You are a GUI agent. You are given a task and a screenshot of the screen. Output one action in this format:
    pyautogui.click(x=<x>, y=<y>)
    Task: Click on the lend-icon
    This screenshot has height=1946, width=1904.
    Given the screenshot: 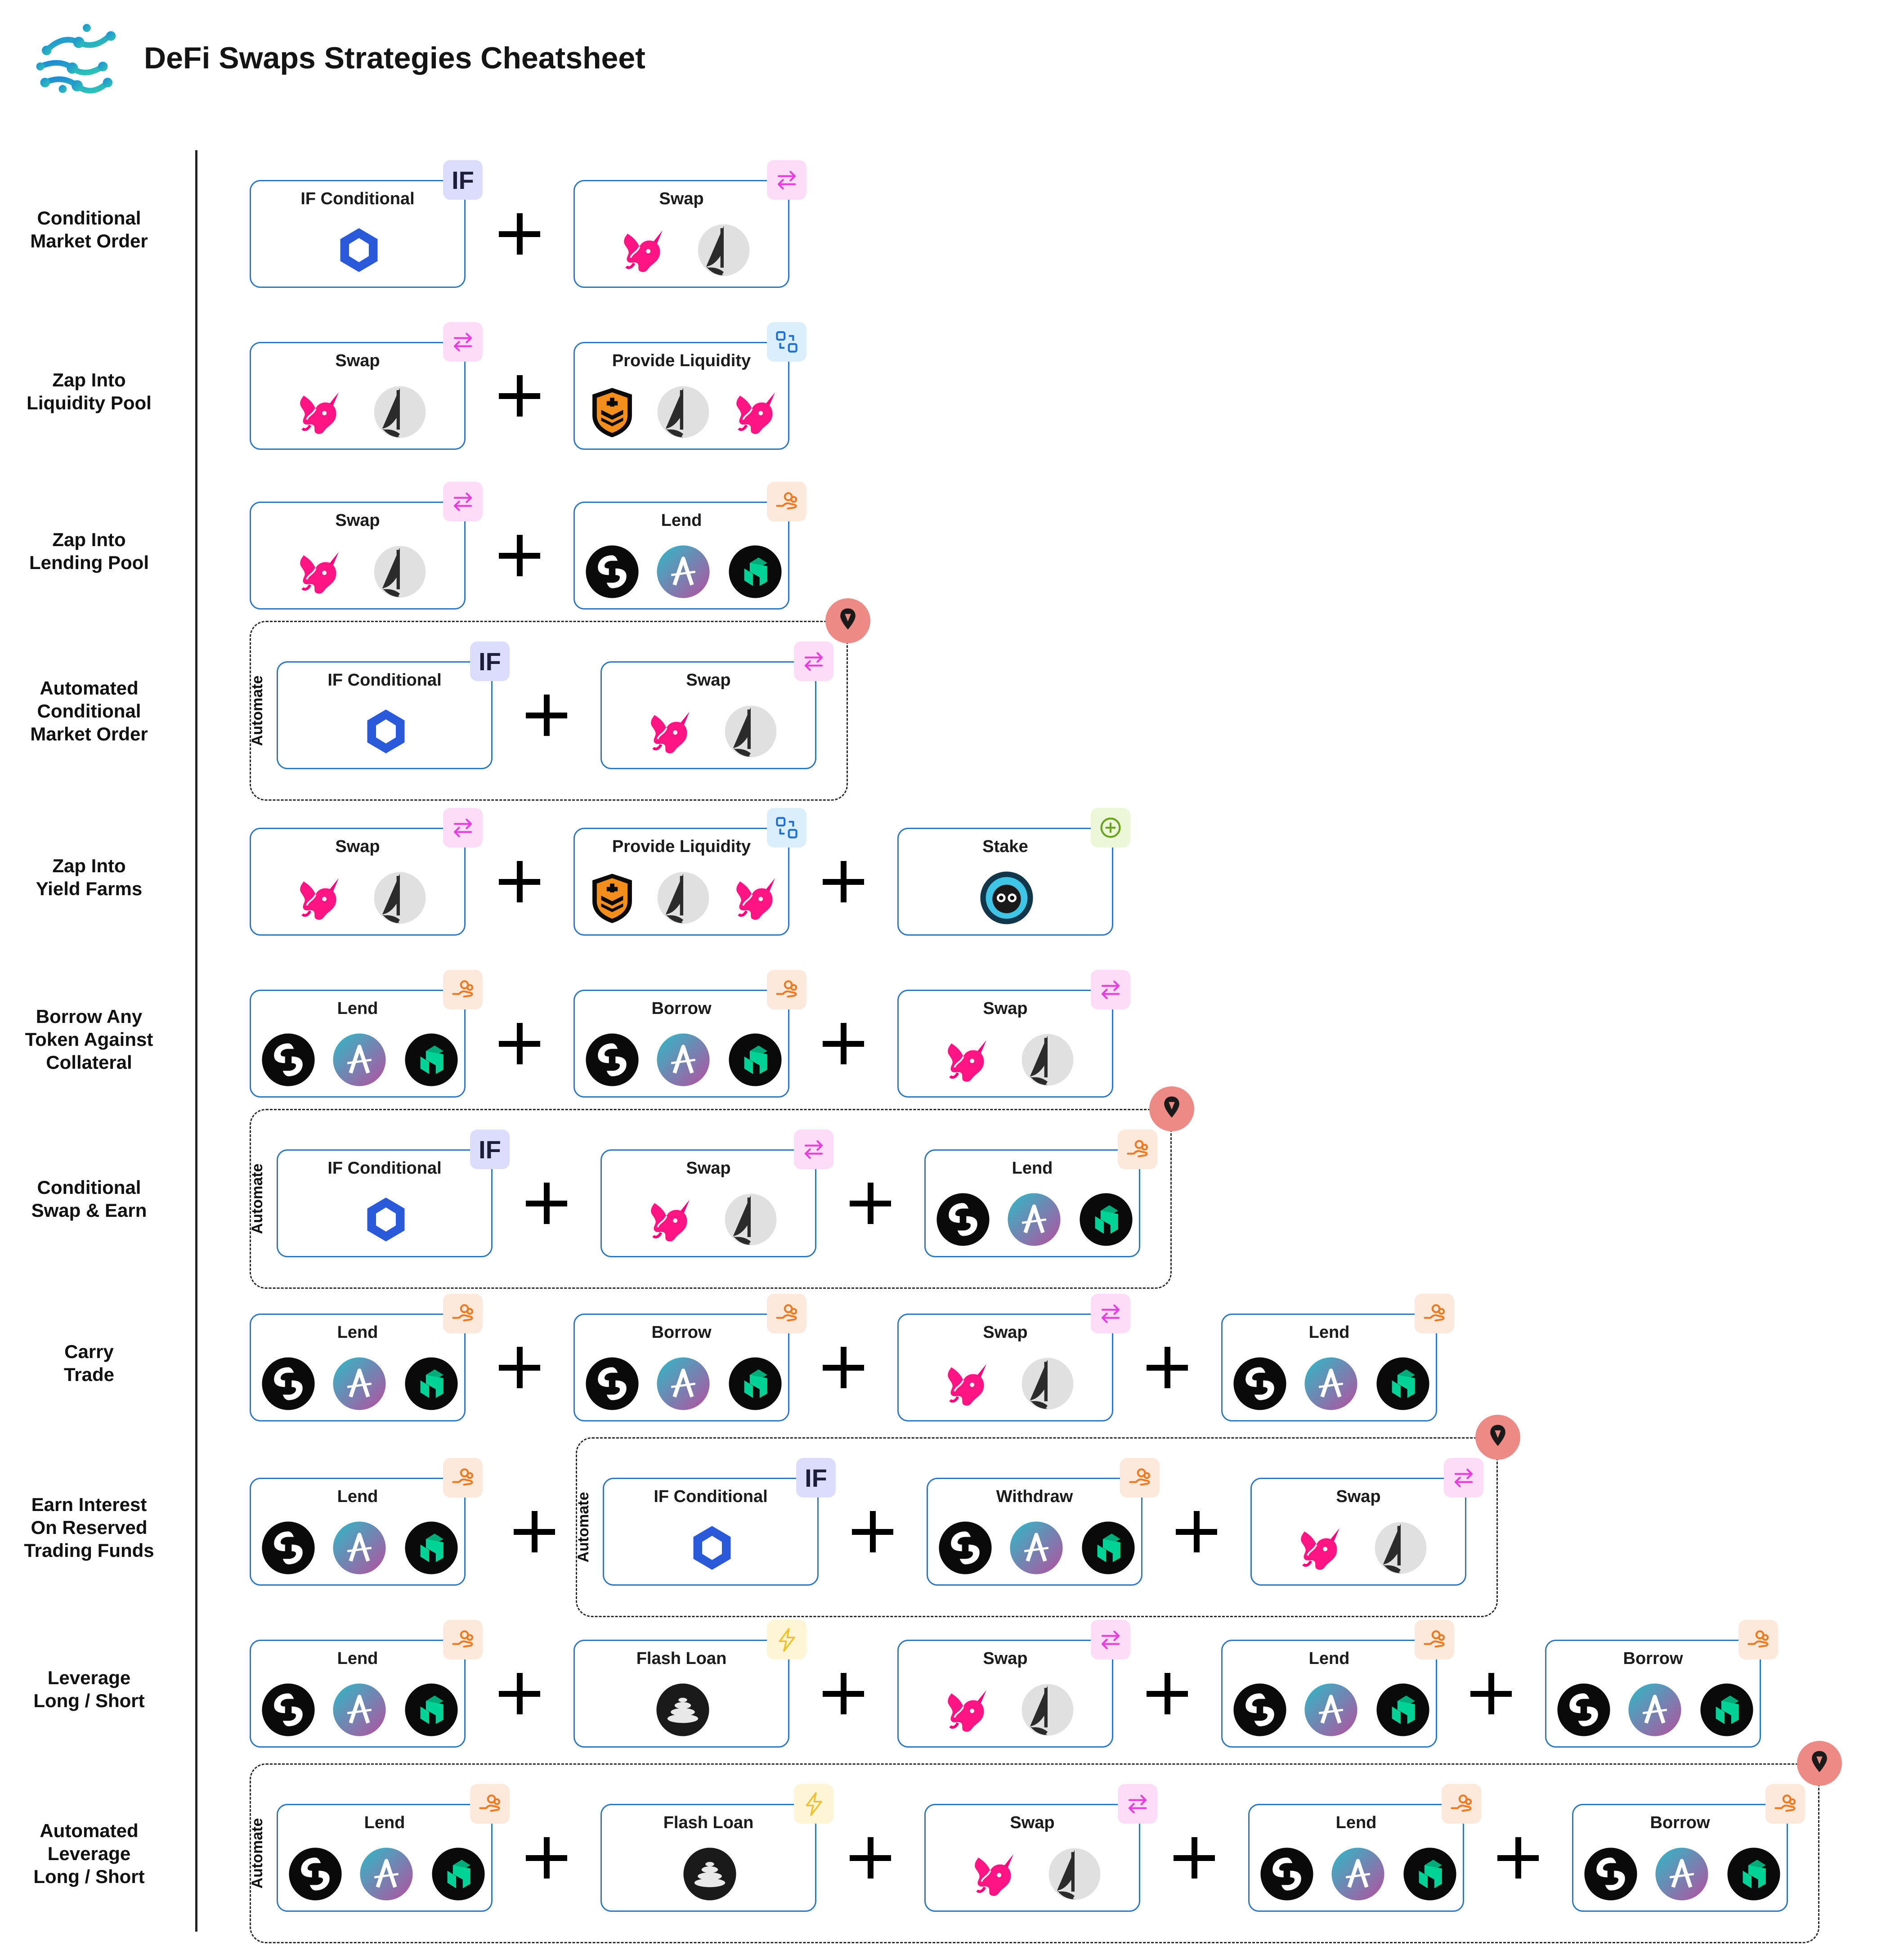 What is the action you would take?
    pyautogui.click(x=463, y=989)
    